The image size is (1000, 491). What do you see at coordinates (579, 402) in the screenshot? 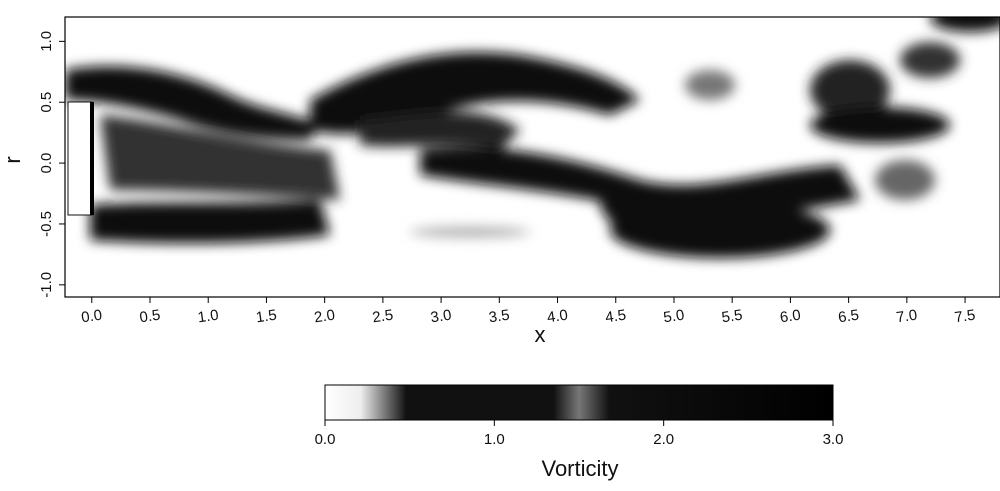
I see `colorbar` at bounding box center [579, 402].